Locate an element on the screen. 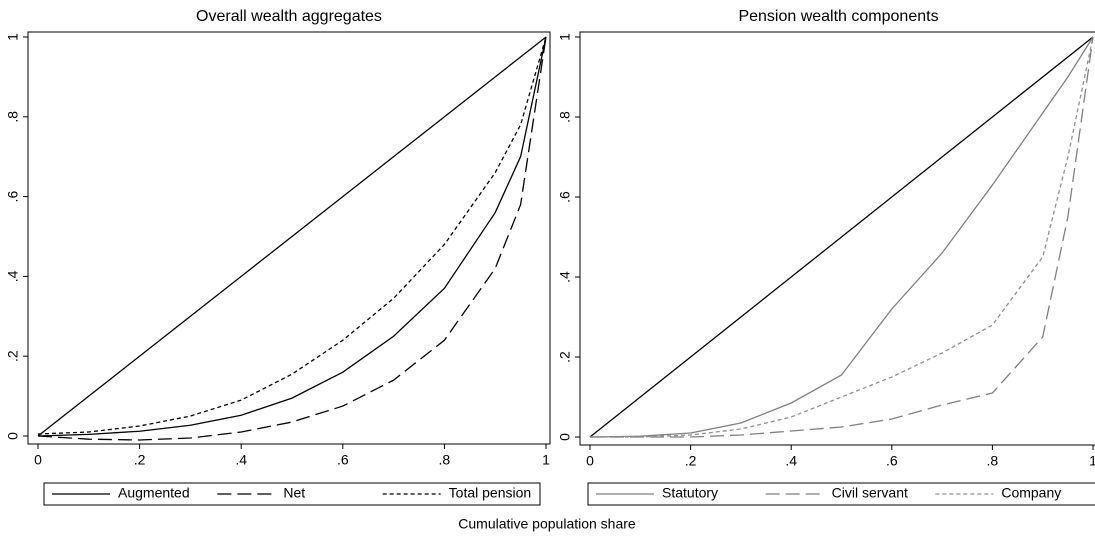 The height and width of the screenshot is (539, 1095). legend-label: Civil servant is located at coordinates (870, 493).